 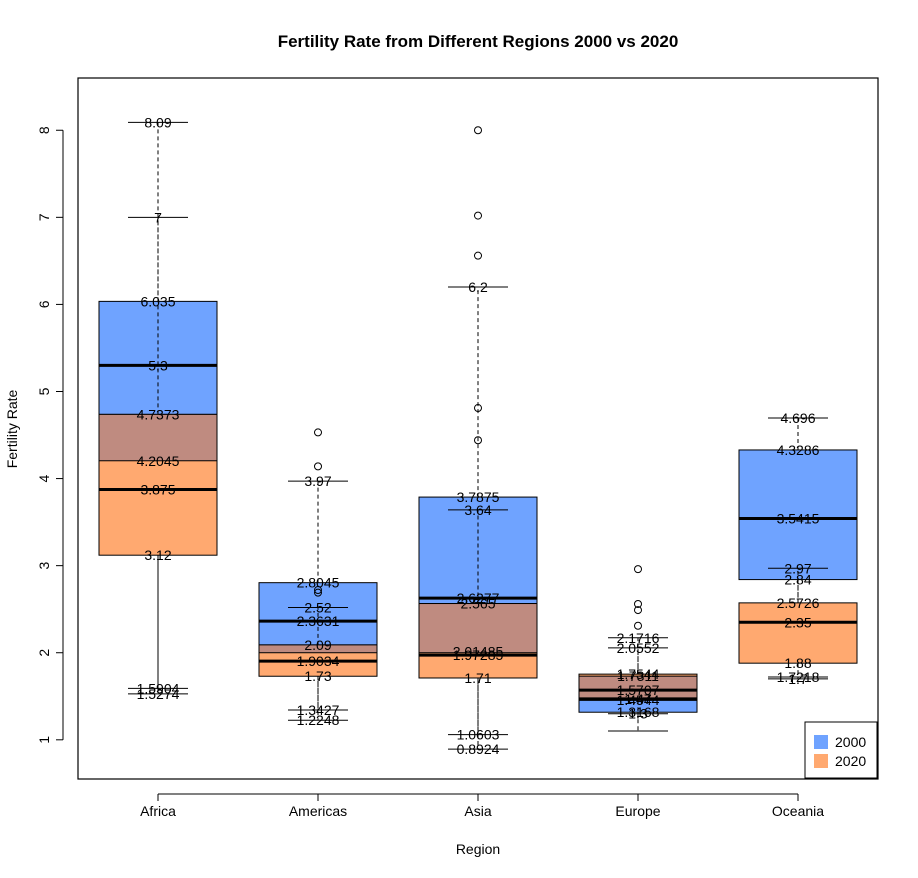 I want to click on value-label-africa-0: 8.09, so click(x=157, y=122).